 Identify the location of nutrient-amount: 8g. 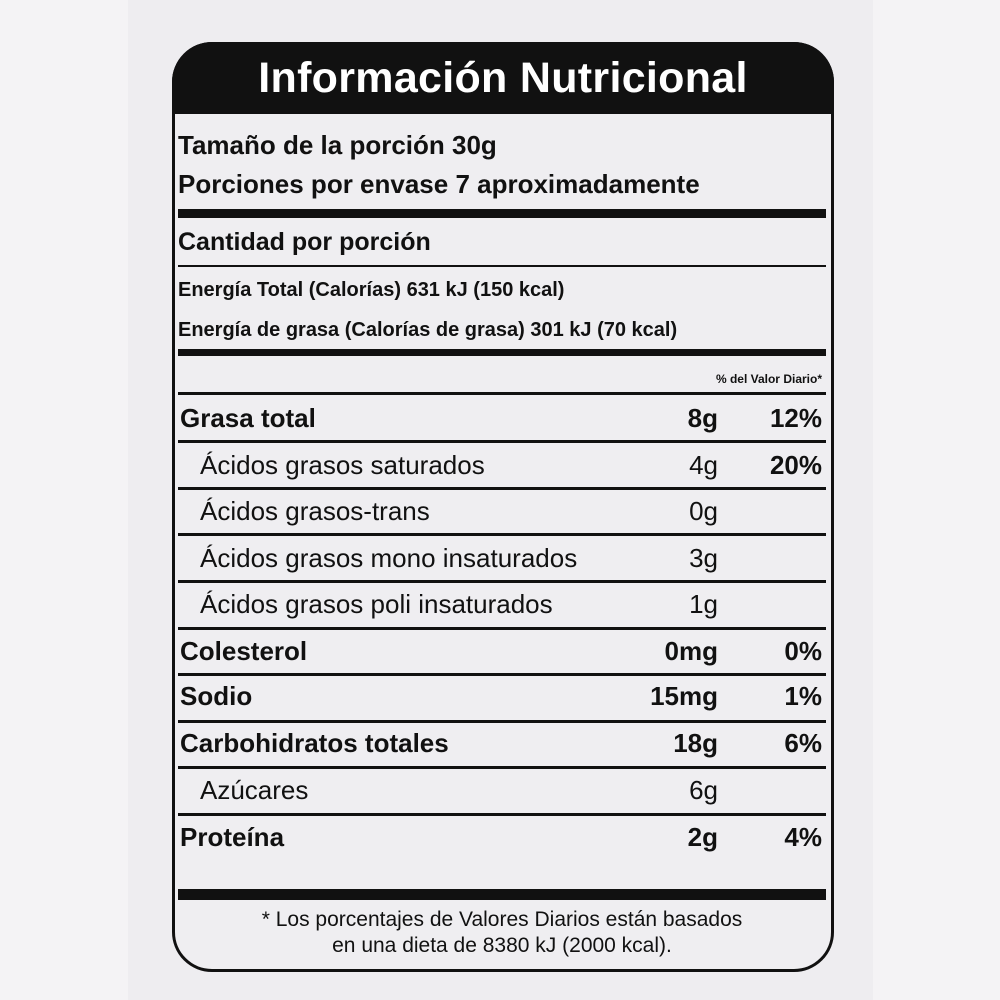
(702, 418).